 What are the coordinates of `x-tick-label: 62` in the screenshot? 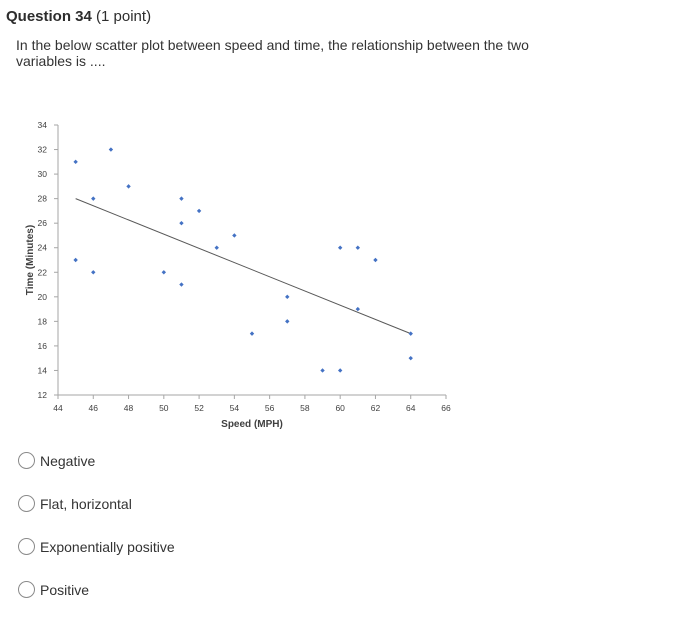 It's located at (376, 408).